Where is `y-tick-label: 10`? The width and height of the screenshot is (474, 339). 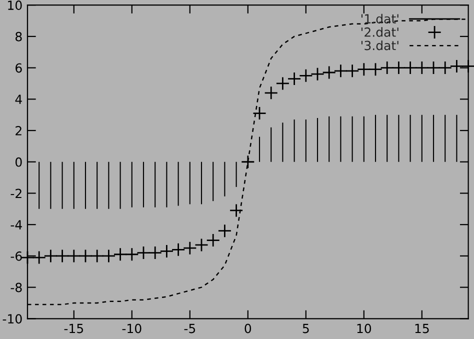
y-tick-label: 10 is located at coordinates (15, 5).